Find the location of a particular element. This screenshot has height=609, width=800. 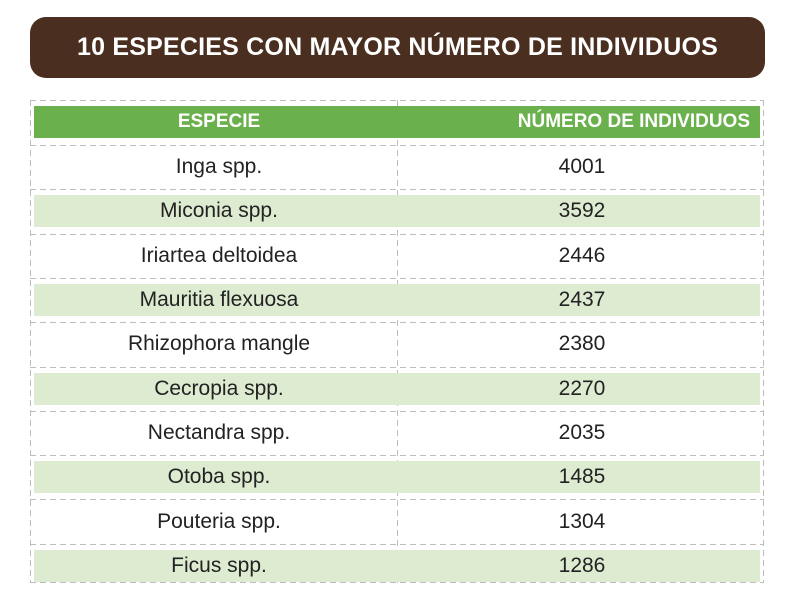

table-row: Rhizophora mangle 2380 is located at coordinates (397, 344).